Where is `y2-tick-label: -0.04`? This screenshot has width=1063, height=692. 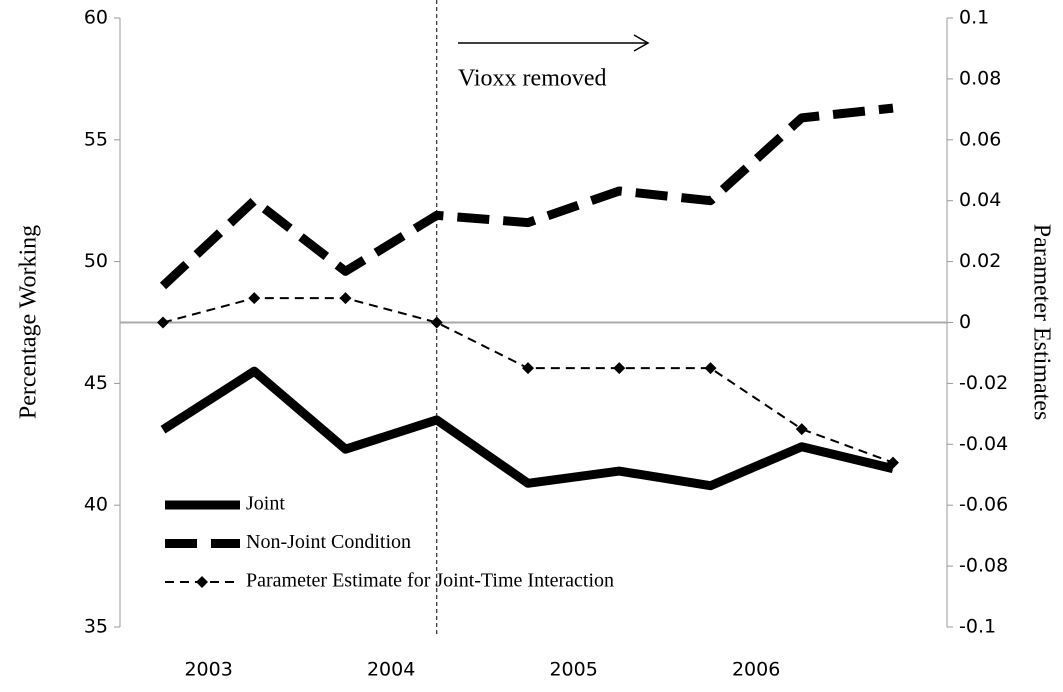
y2-tick-label: -0.04 is located at coordinates (983, 444).